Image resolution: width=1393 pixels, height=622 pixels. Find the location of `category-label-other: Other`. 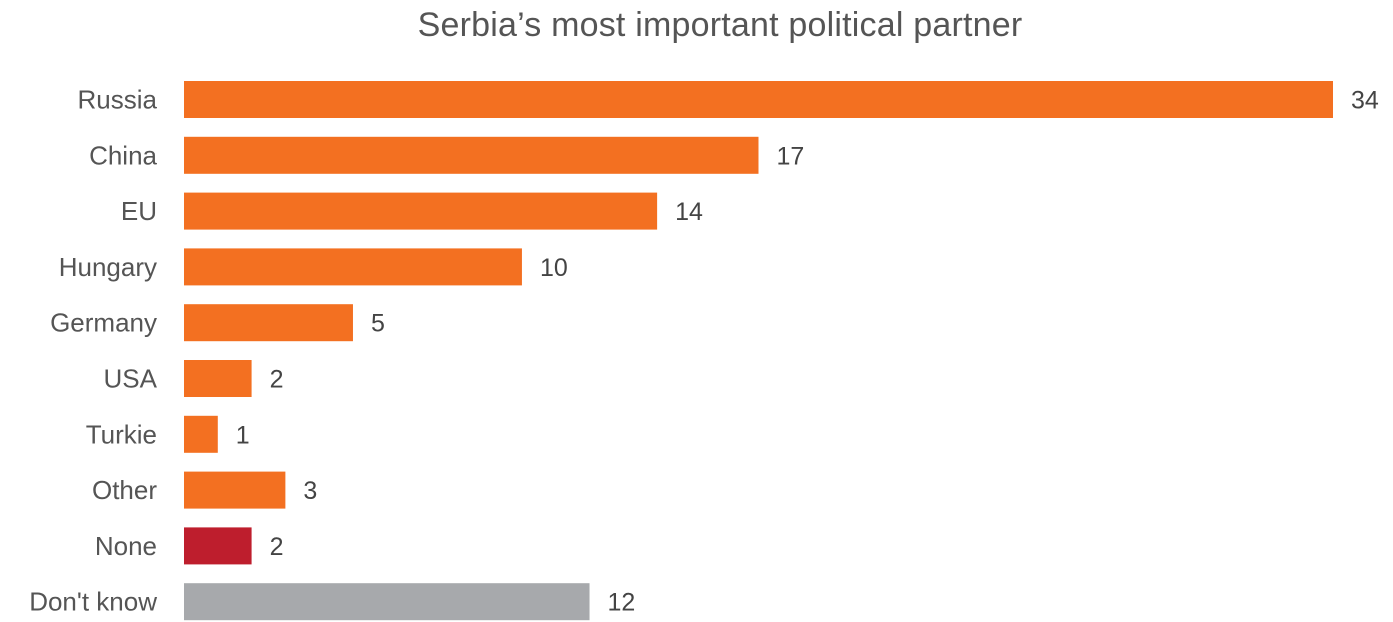

category-label-other: Other is located at coordinates (124, 490).